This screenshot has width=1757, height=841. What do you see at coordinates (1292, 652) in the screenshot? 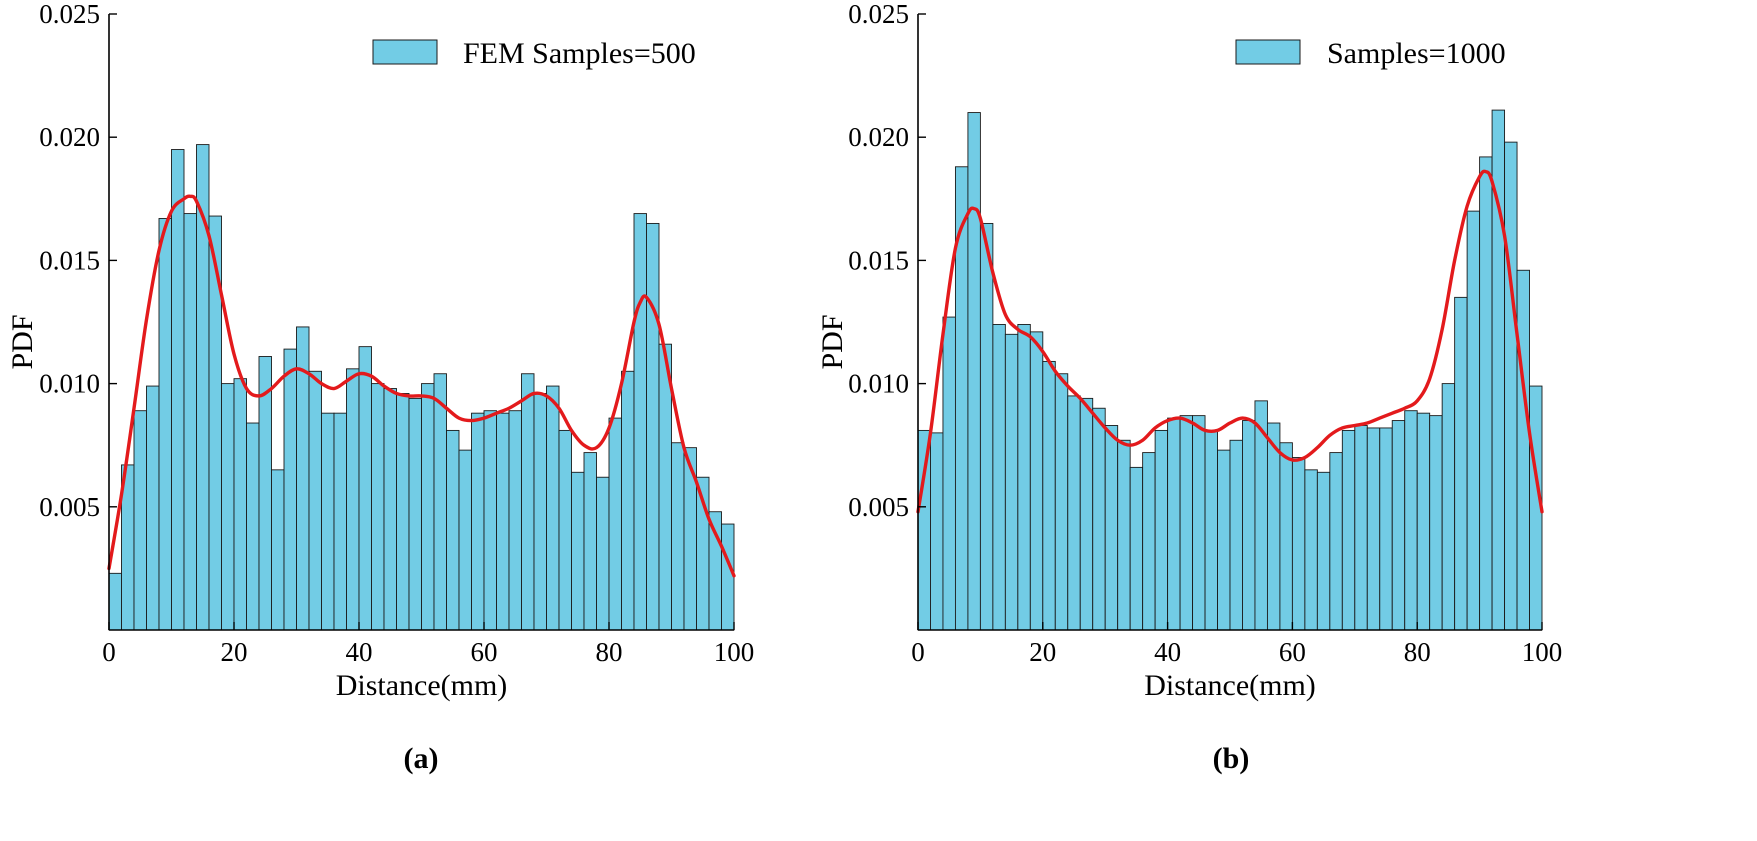
I see `panel-b-x-tick-label: 60` at bounding box center [1292, 652].